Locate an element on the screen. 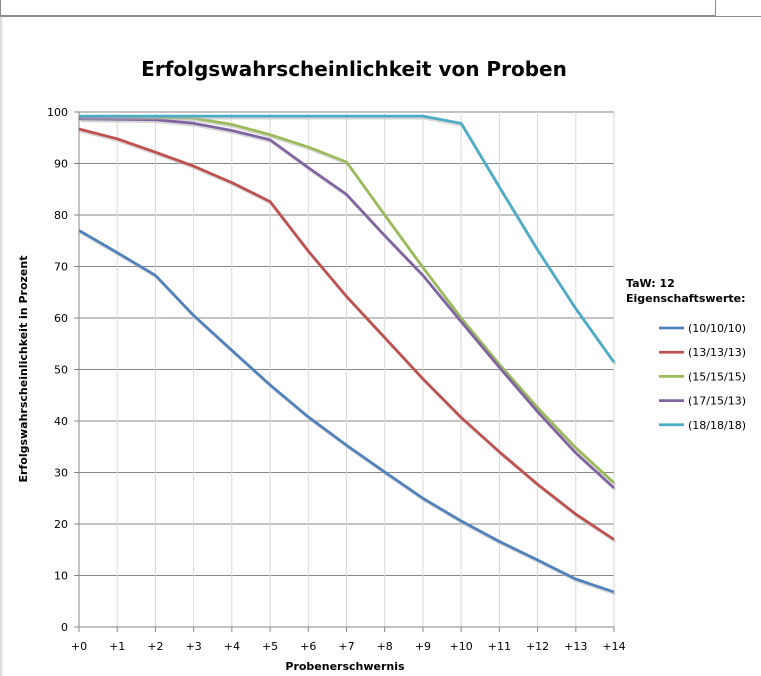  sheet-edge-shadow is located at coordinates (2, 346).